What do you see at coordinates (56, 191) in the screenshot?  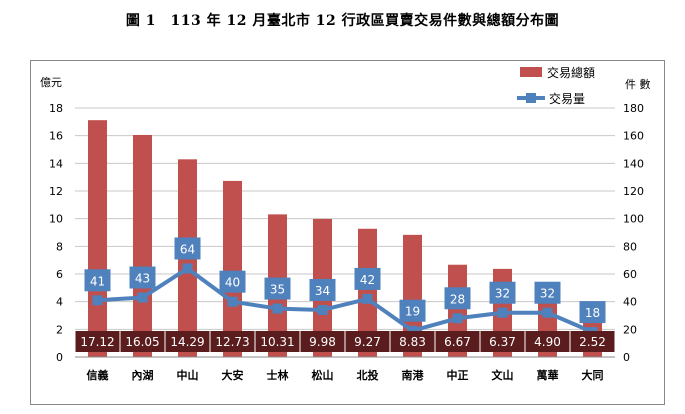 I see `left-tick-label: 12` at bounding box center [56, 191].